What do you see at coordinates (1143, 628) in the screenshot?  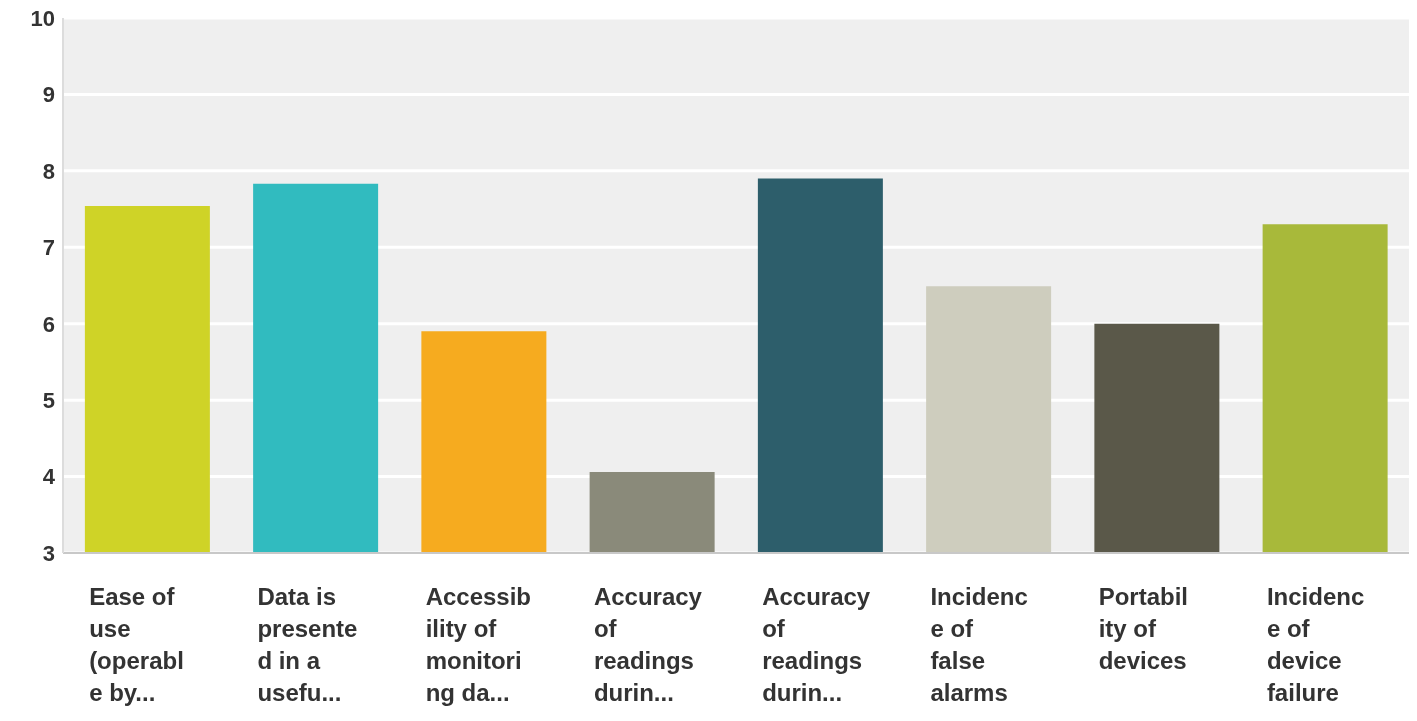 I see `x-tick-label: Portability of devices` at bounding box center [1143, 628].